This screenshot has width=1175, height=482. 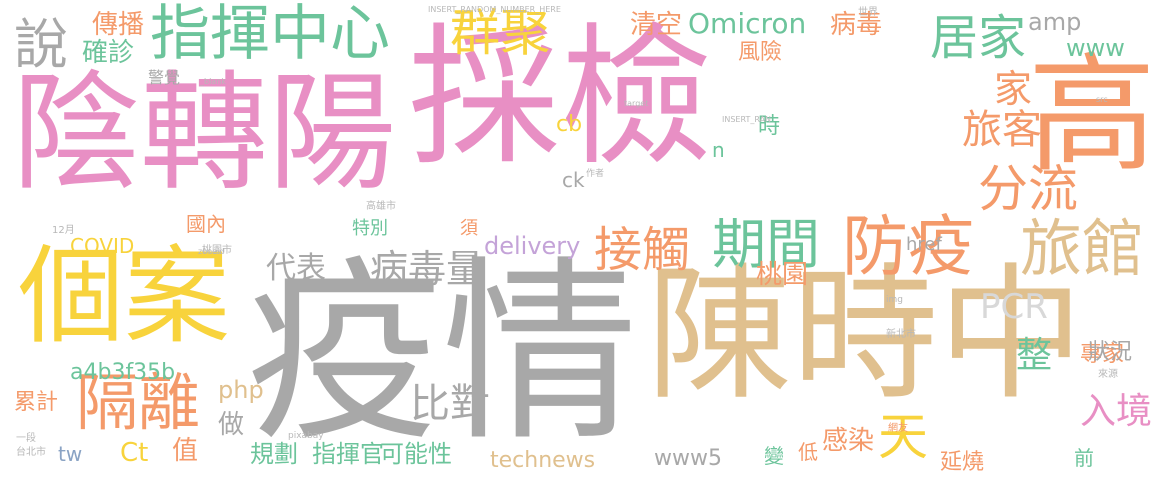 I want to click on word-59: tw, so click(x=70, y=454).